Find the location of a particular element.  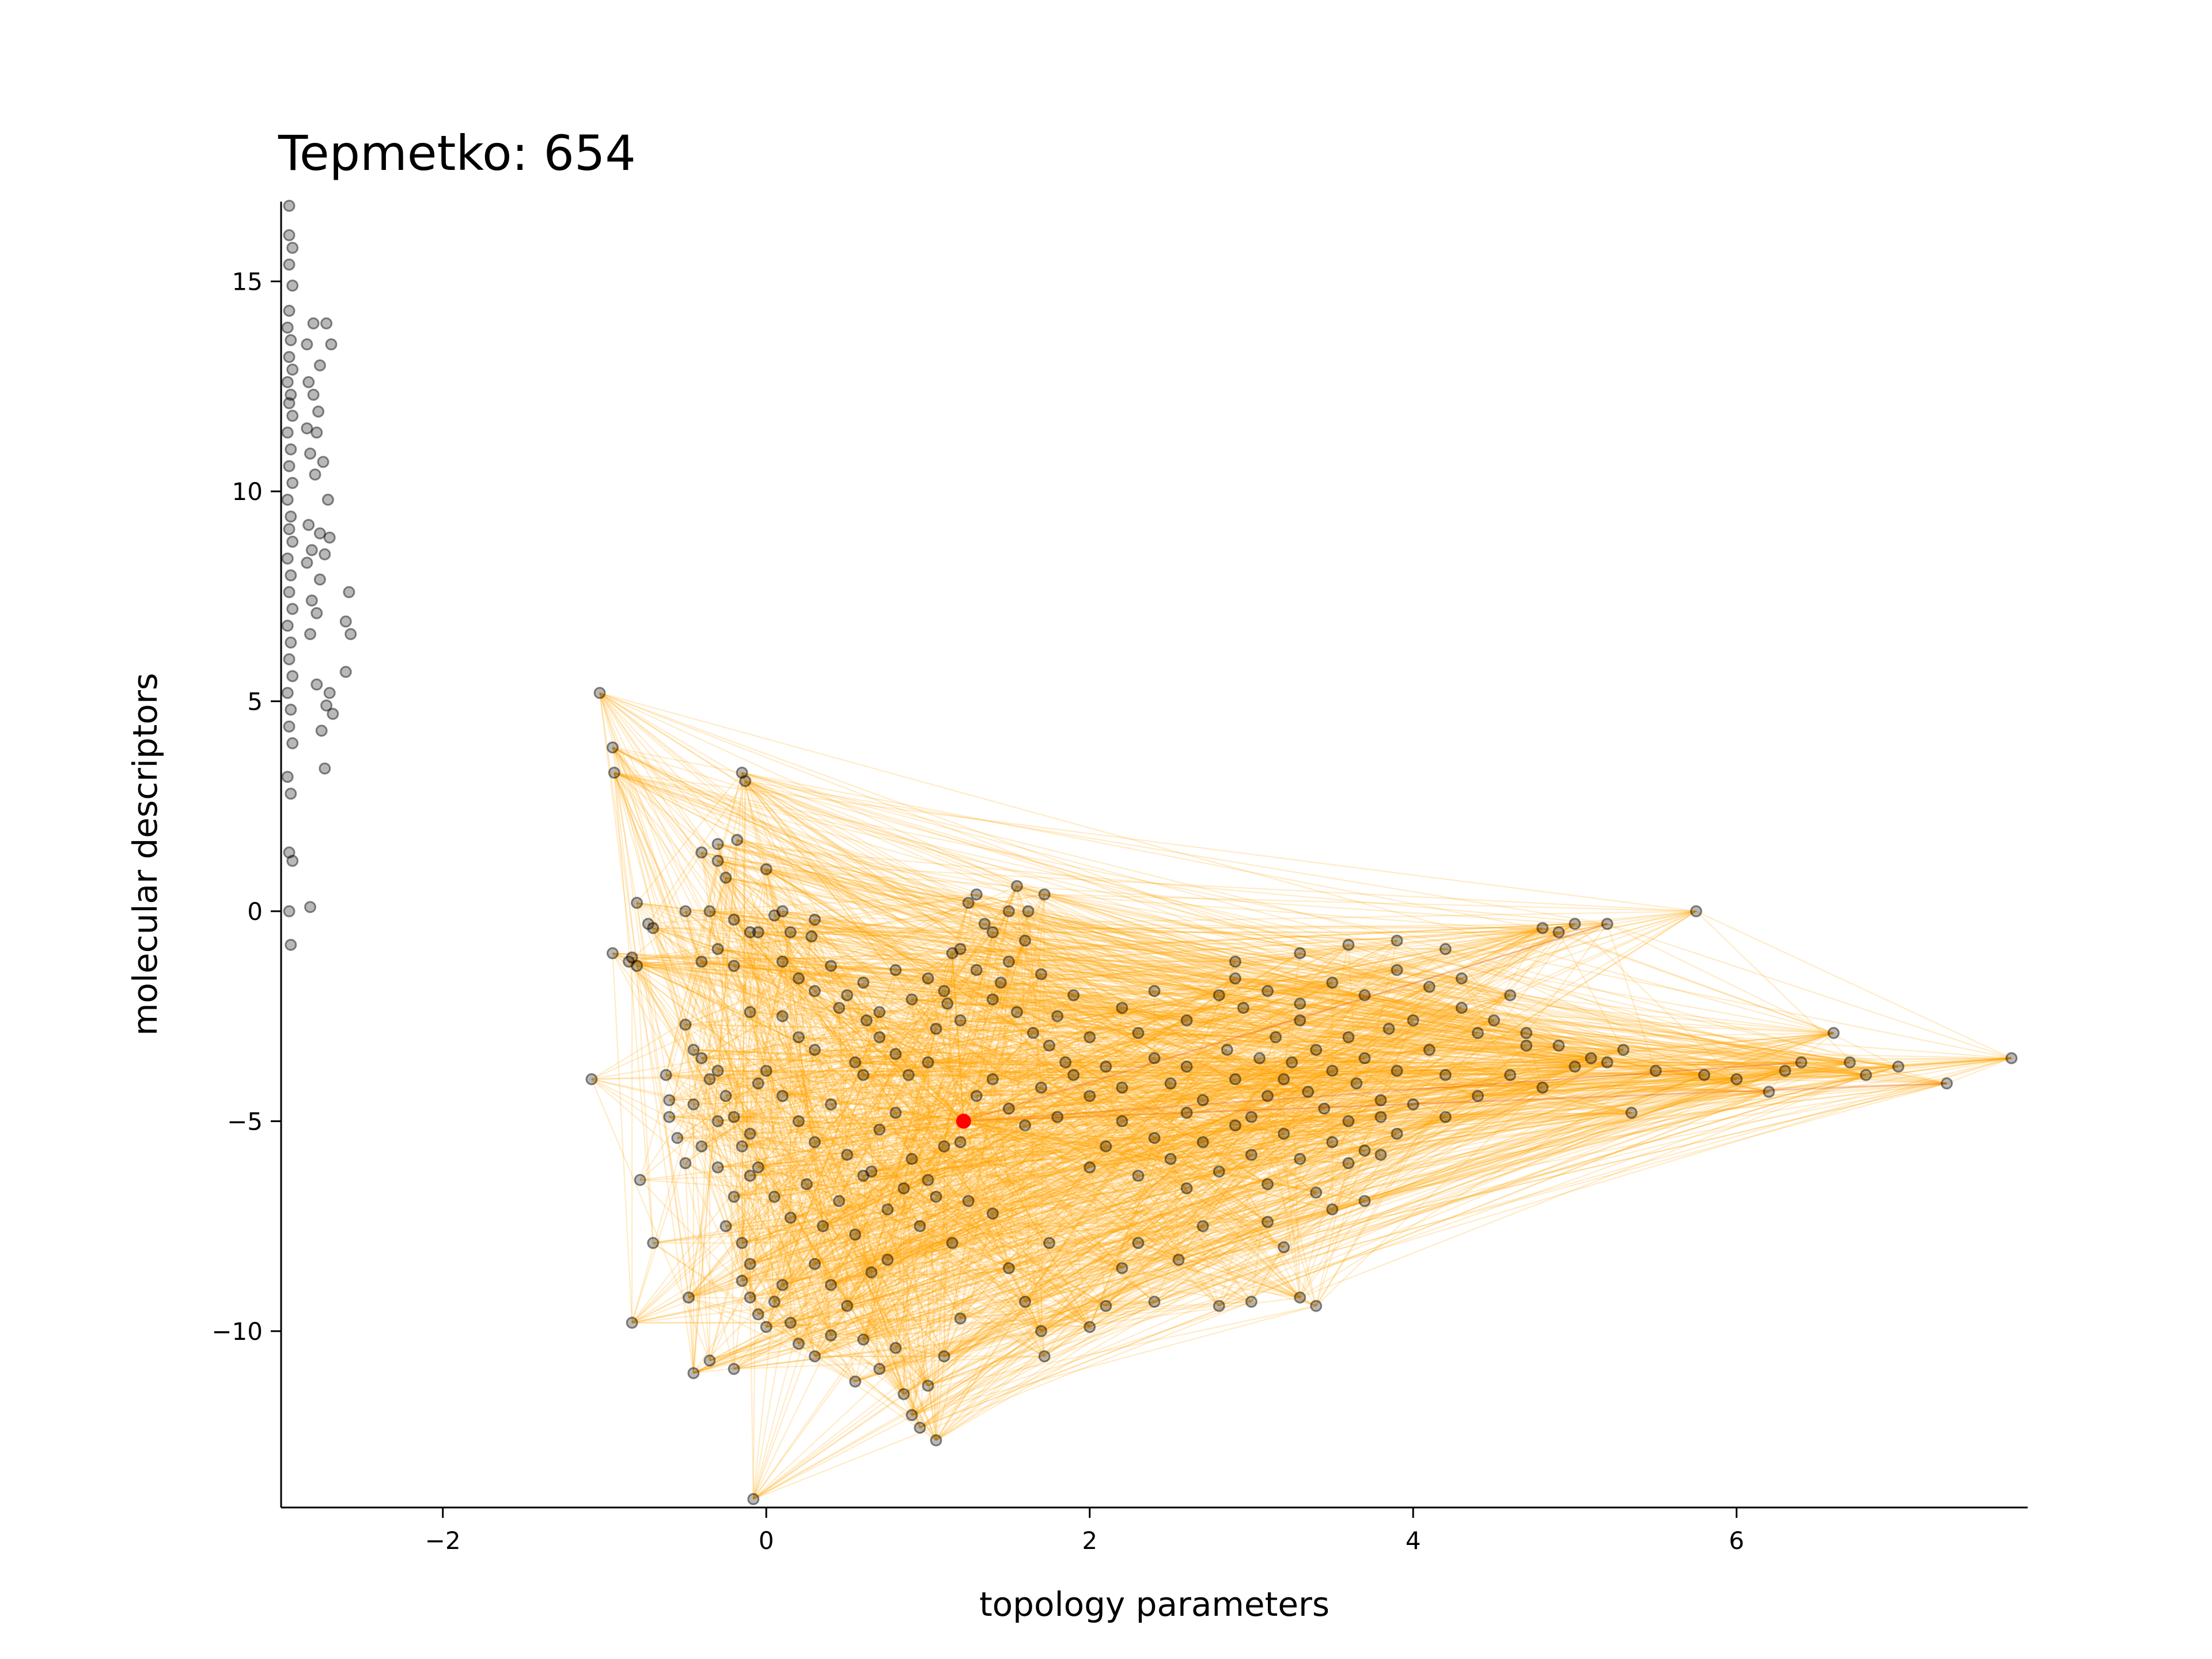

network-edge-2078 is located at coordinates (1696, 1016).